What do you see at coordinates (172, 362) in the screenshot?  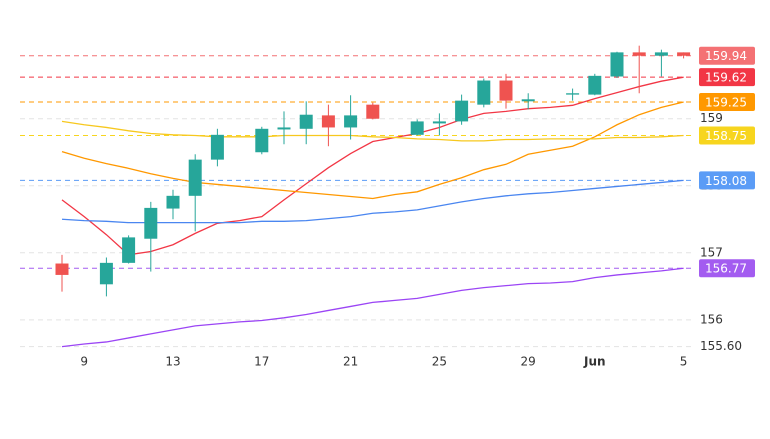 I see `x-tick-label: 13` at bounding box center [172, 362].